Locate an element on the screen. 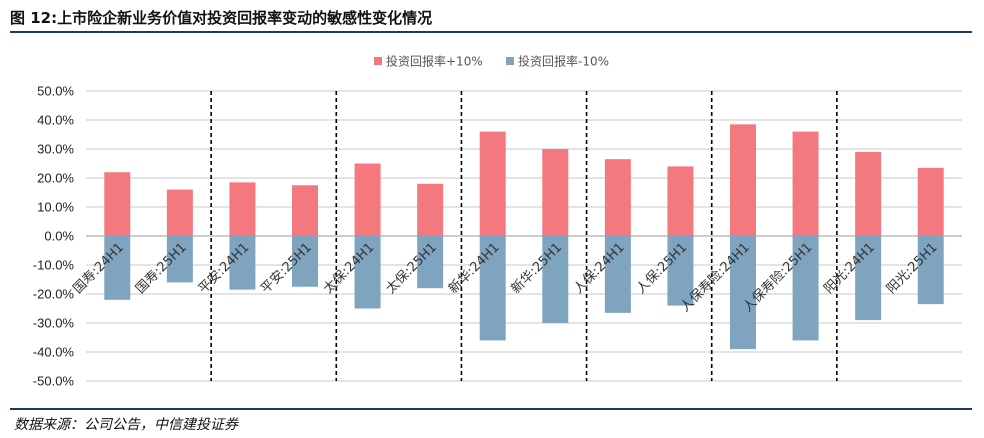  figure-title: 图 12:上市险企新业务价值对投资回报率变动的敏感性变化情况 is located at coordinates (221, 18).